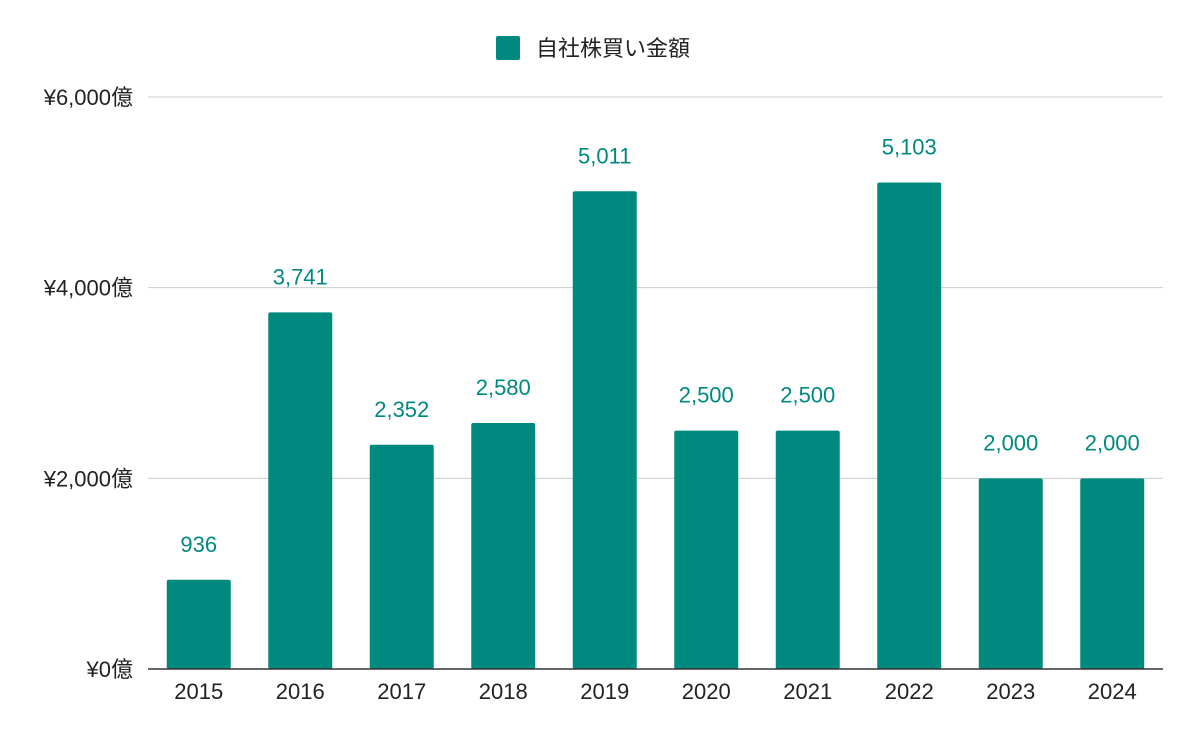 The image size is (1200, 747). What do you see at coordinates (807, 691) in the screenshot?
I see `x-tick-label-2021: 2021` at bounding box center [807, 691].